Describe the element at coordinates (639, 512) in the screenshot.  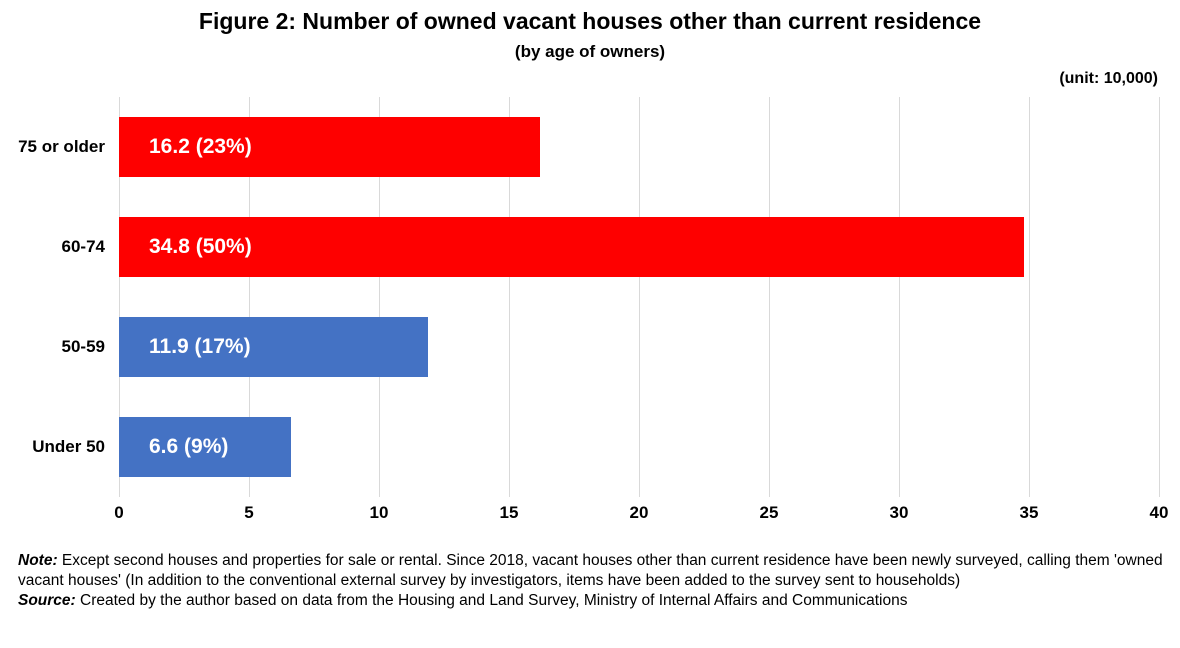
I see `x-axis-tick-label: 20` at that location.